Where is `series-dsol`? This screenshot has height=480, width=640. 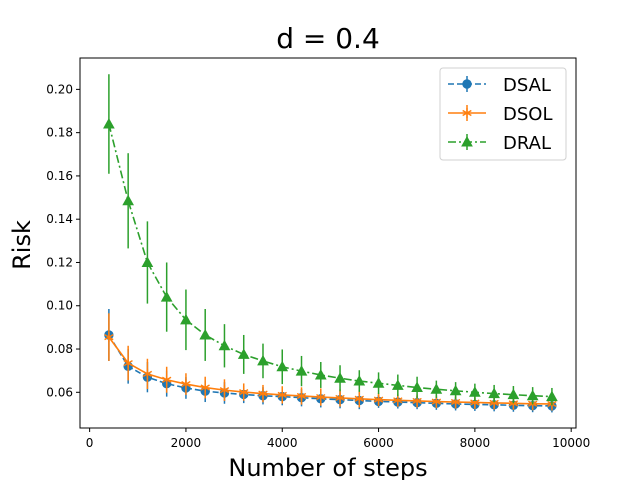
series-dsol is located at coordinates (330, 362).